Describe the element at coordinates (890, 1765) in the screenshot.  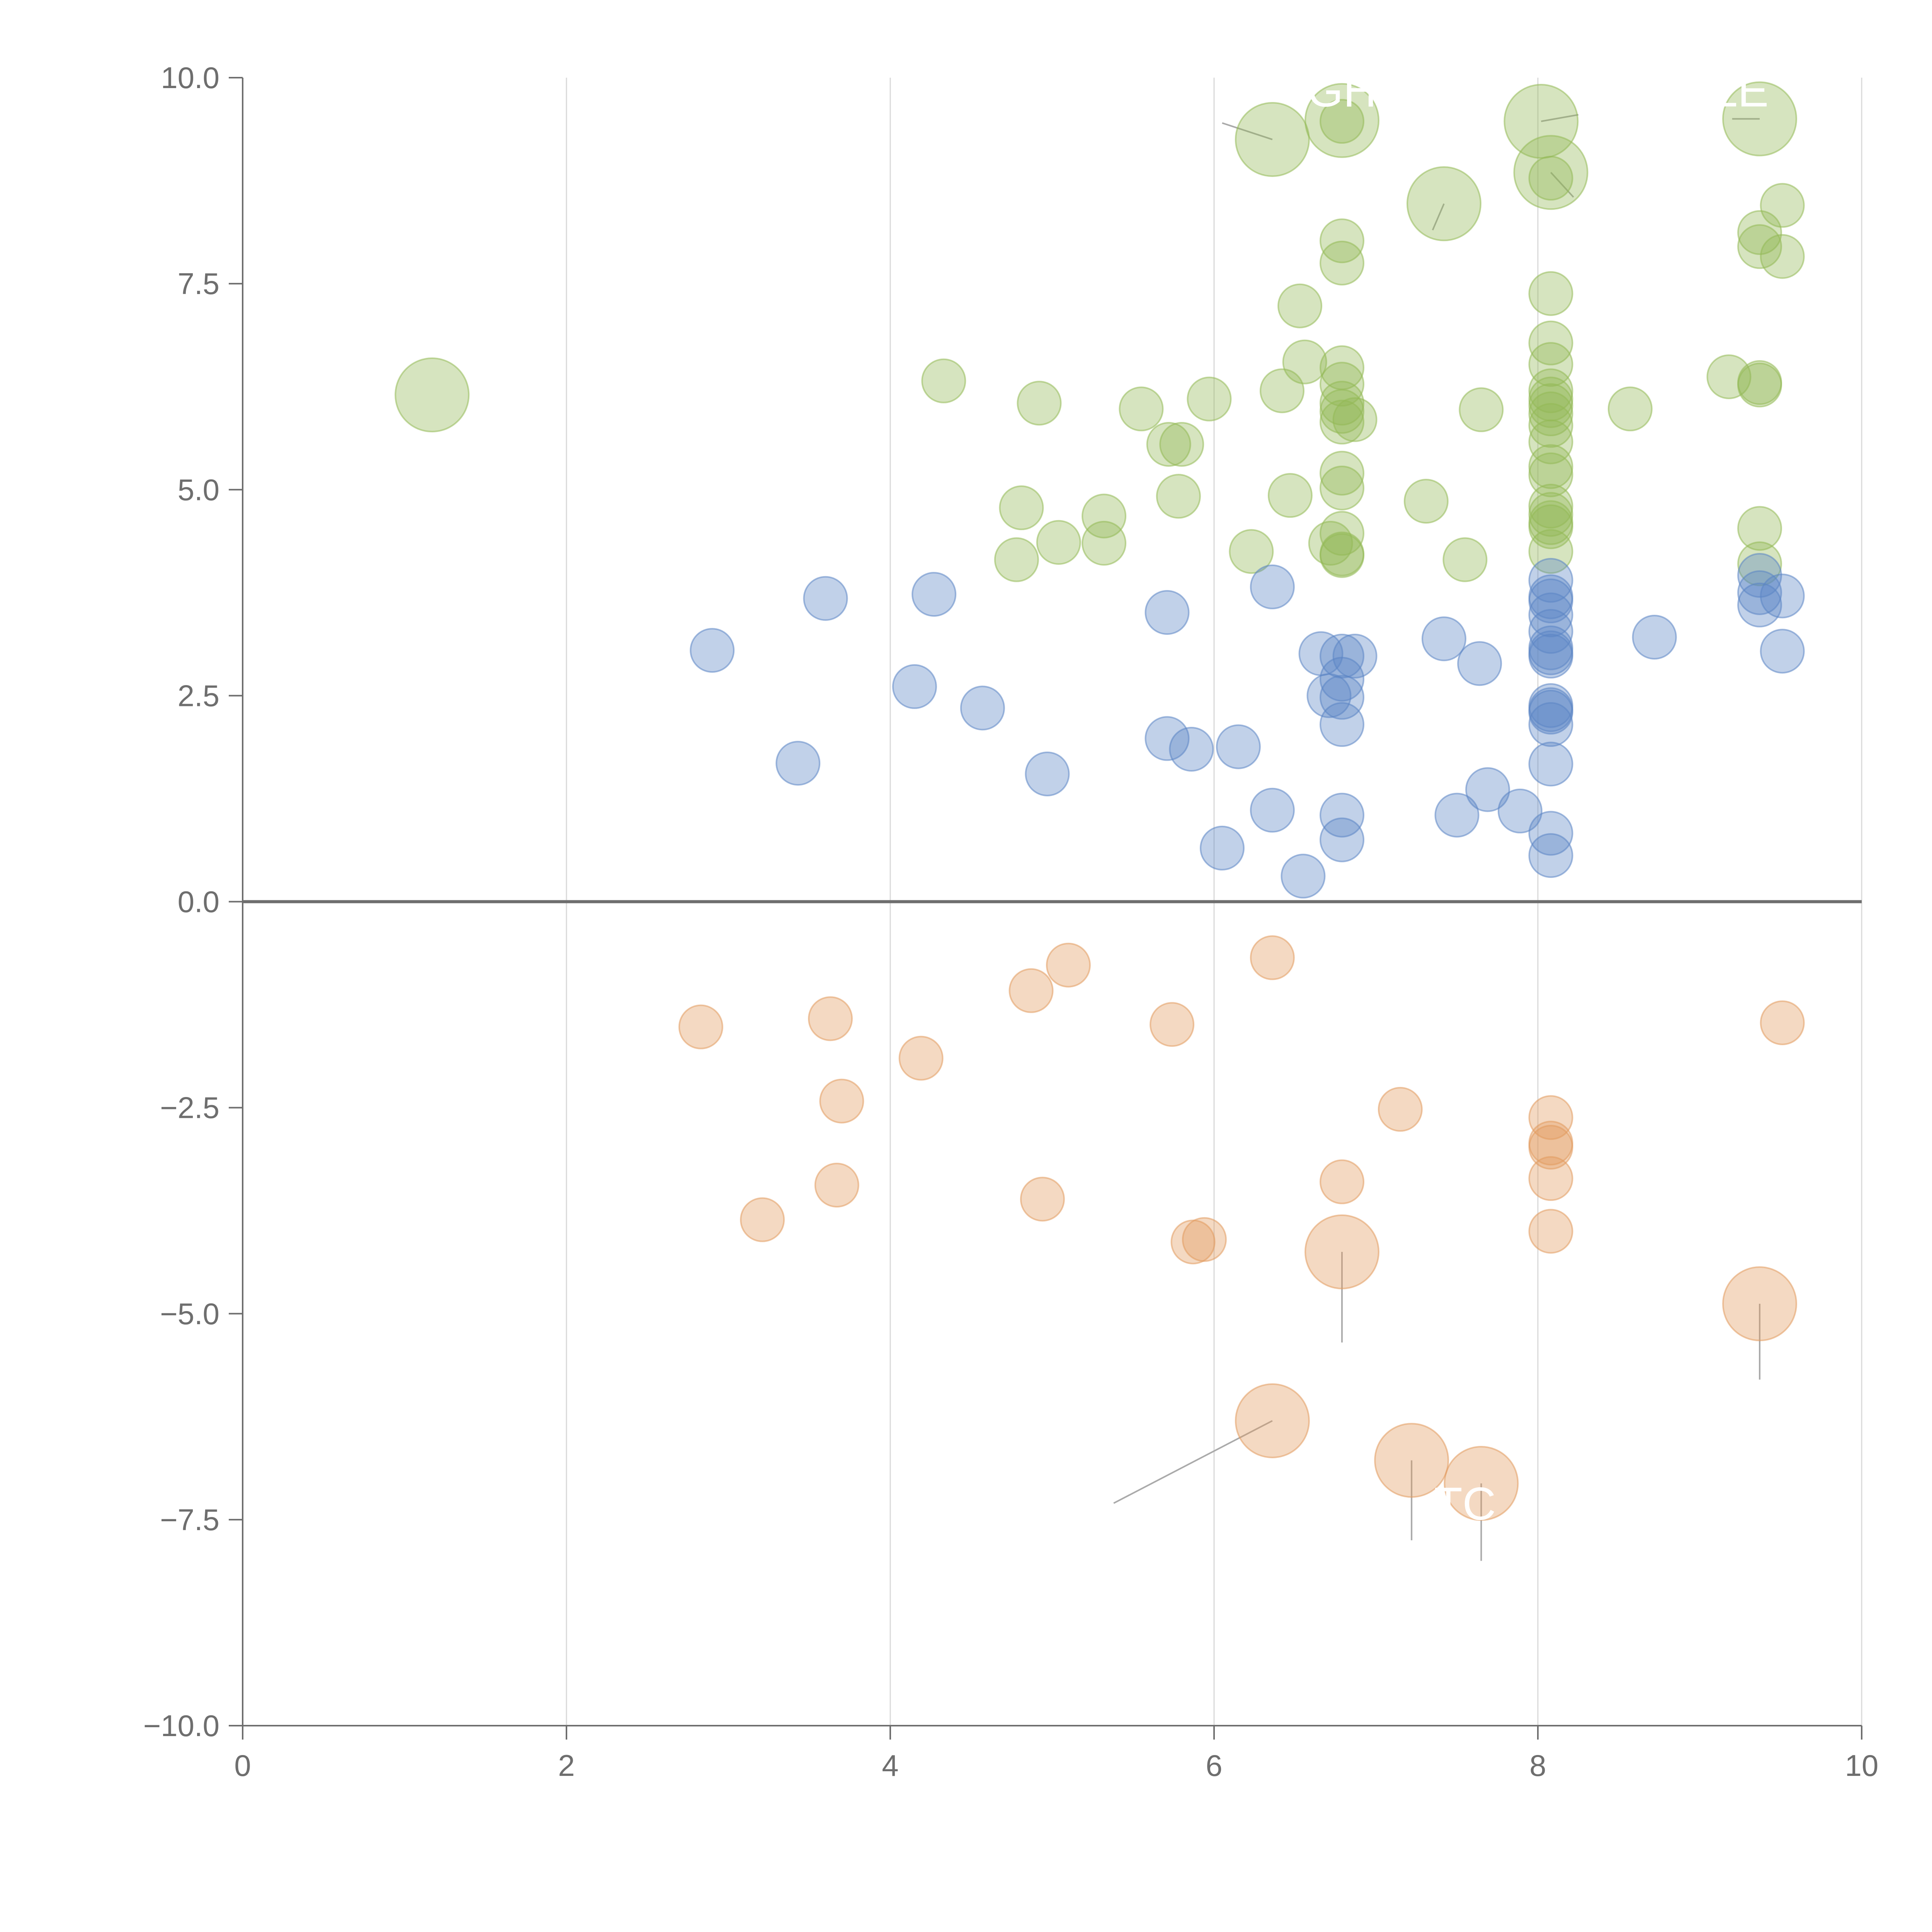
I see `x-tick-label: 4` at that location.